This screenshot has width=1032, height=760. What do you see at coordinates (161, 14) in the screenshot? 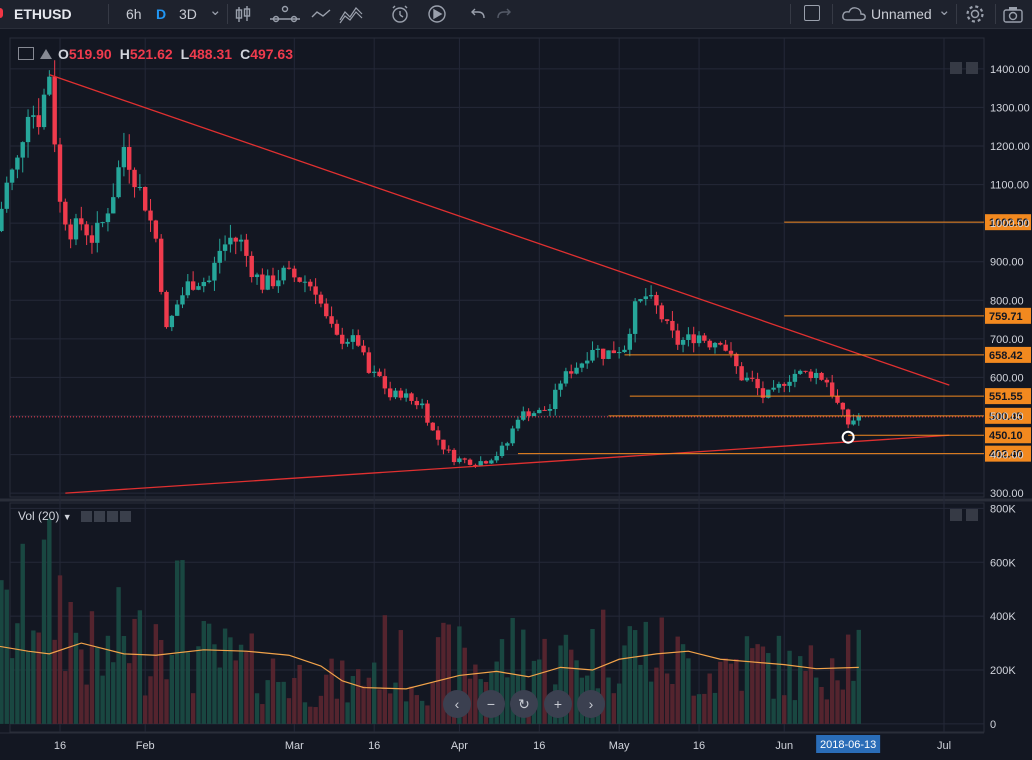
I see `interval-d: D` at bounding box center [161, 14].